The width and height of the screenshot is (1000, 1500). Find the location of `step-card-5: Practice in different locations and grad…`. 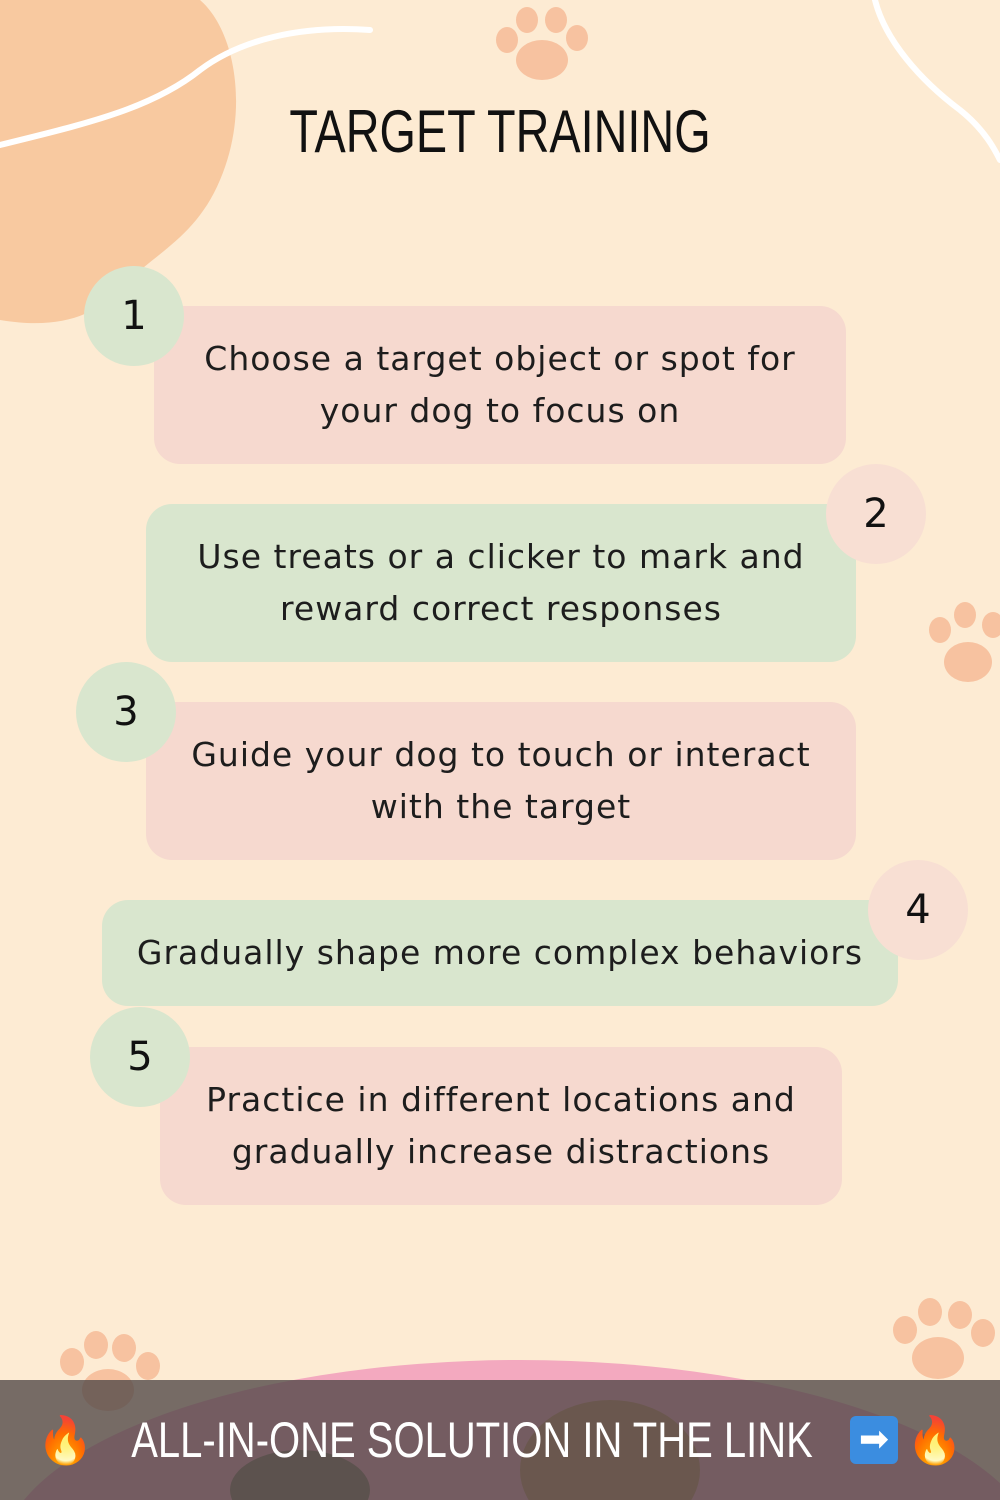

step-card-5: Practice in different locations and grad… is located at coordinates (501, 1126).